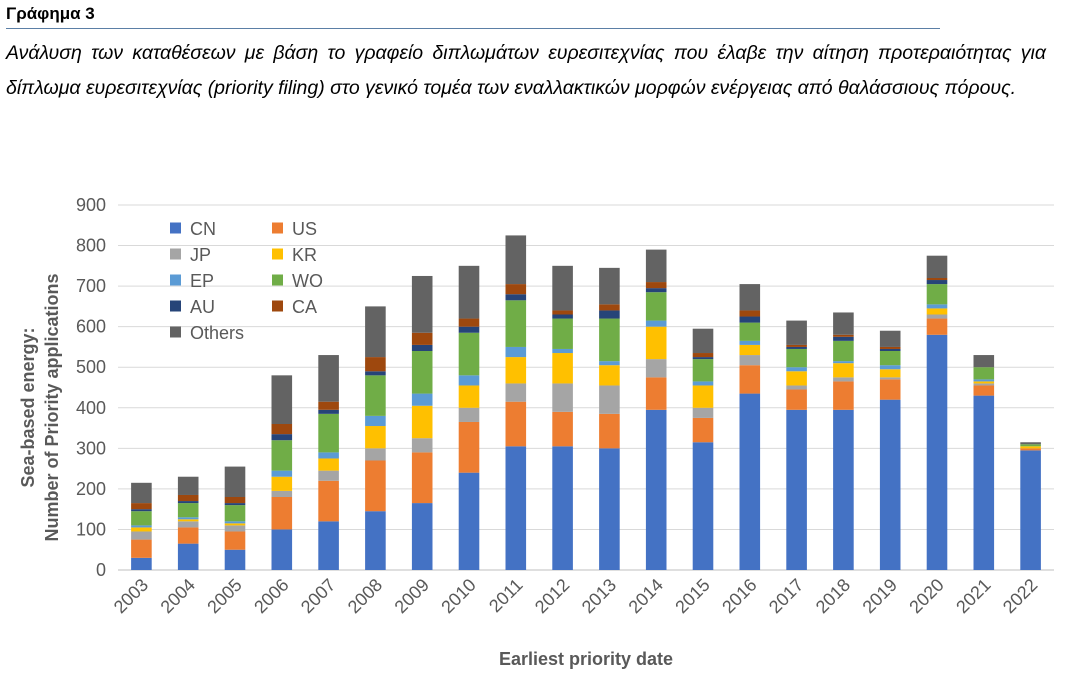 This screenshot has width=1070, height=675. I want to click on legend-swatch-us, so click(277, 228).